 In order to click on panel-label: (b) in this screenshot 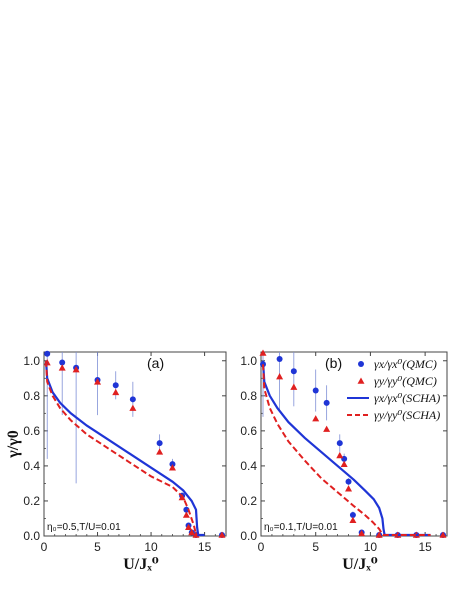, I will do `click(333, 363)`.